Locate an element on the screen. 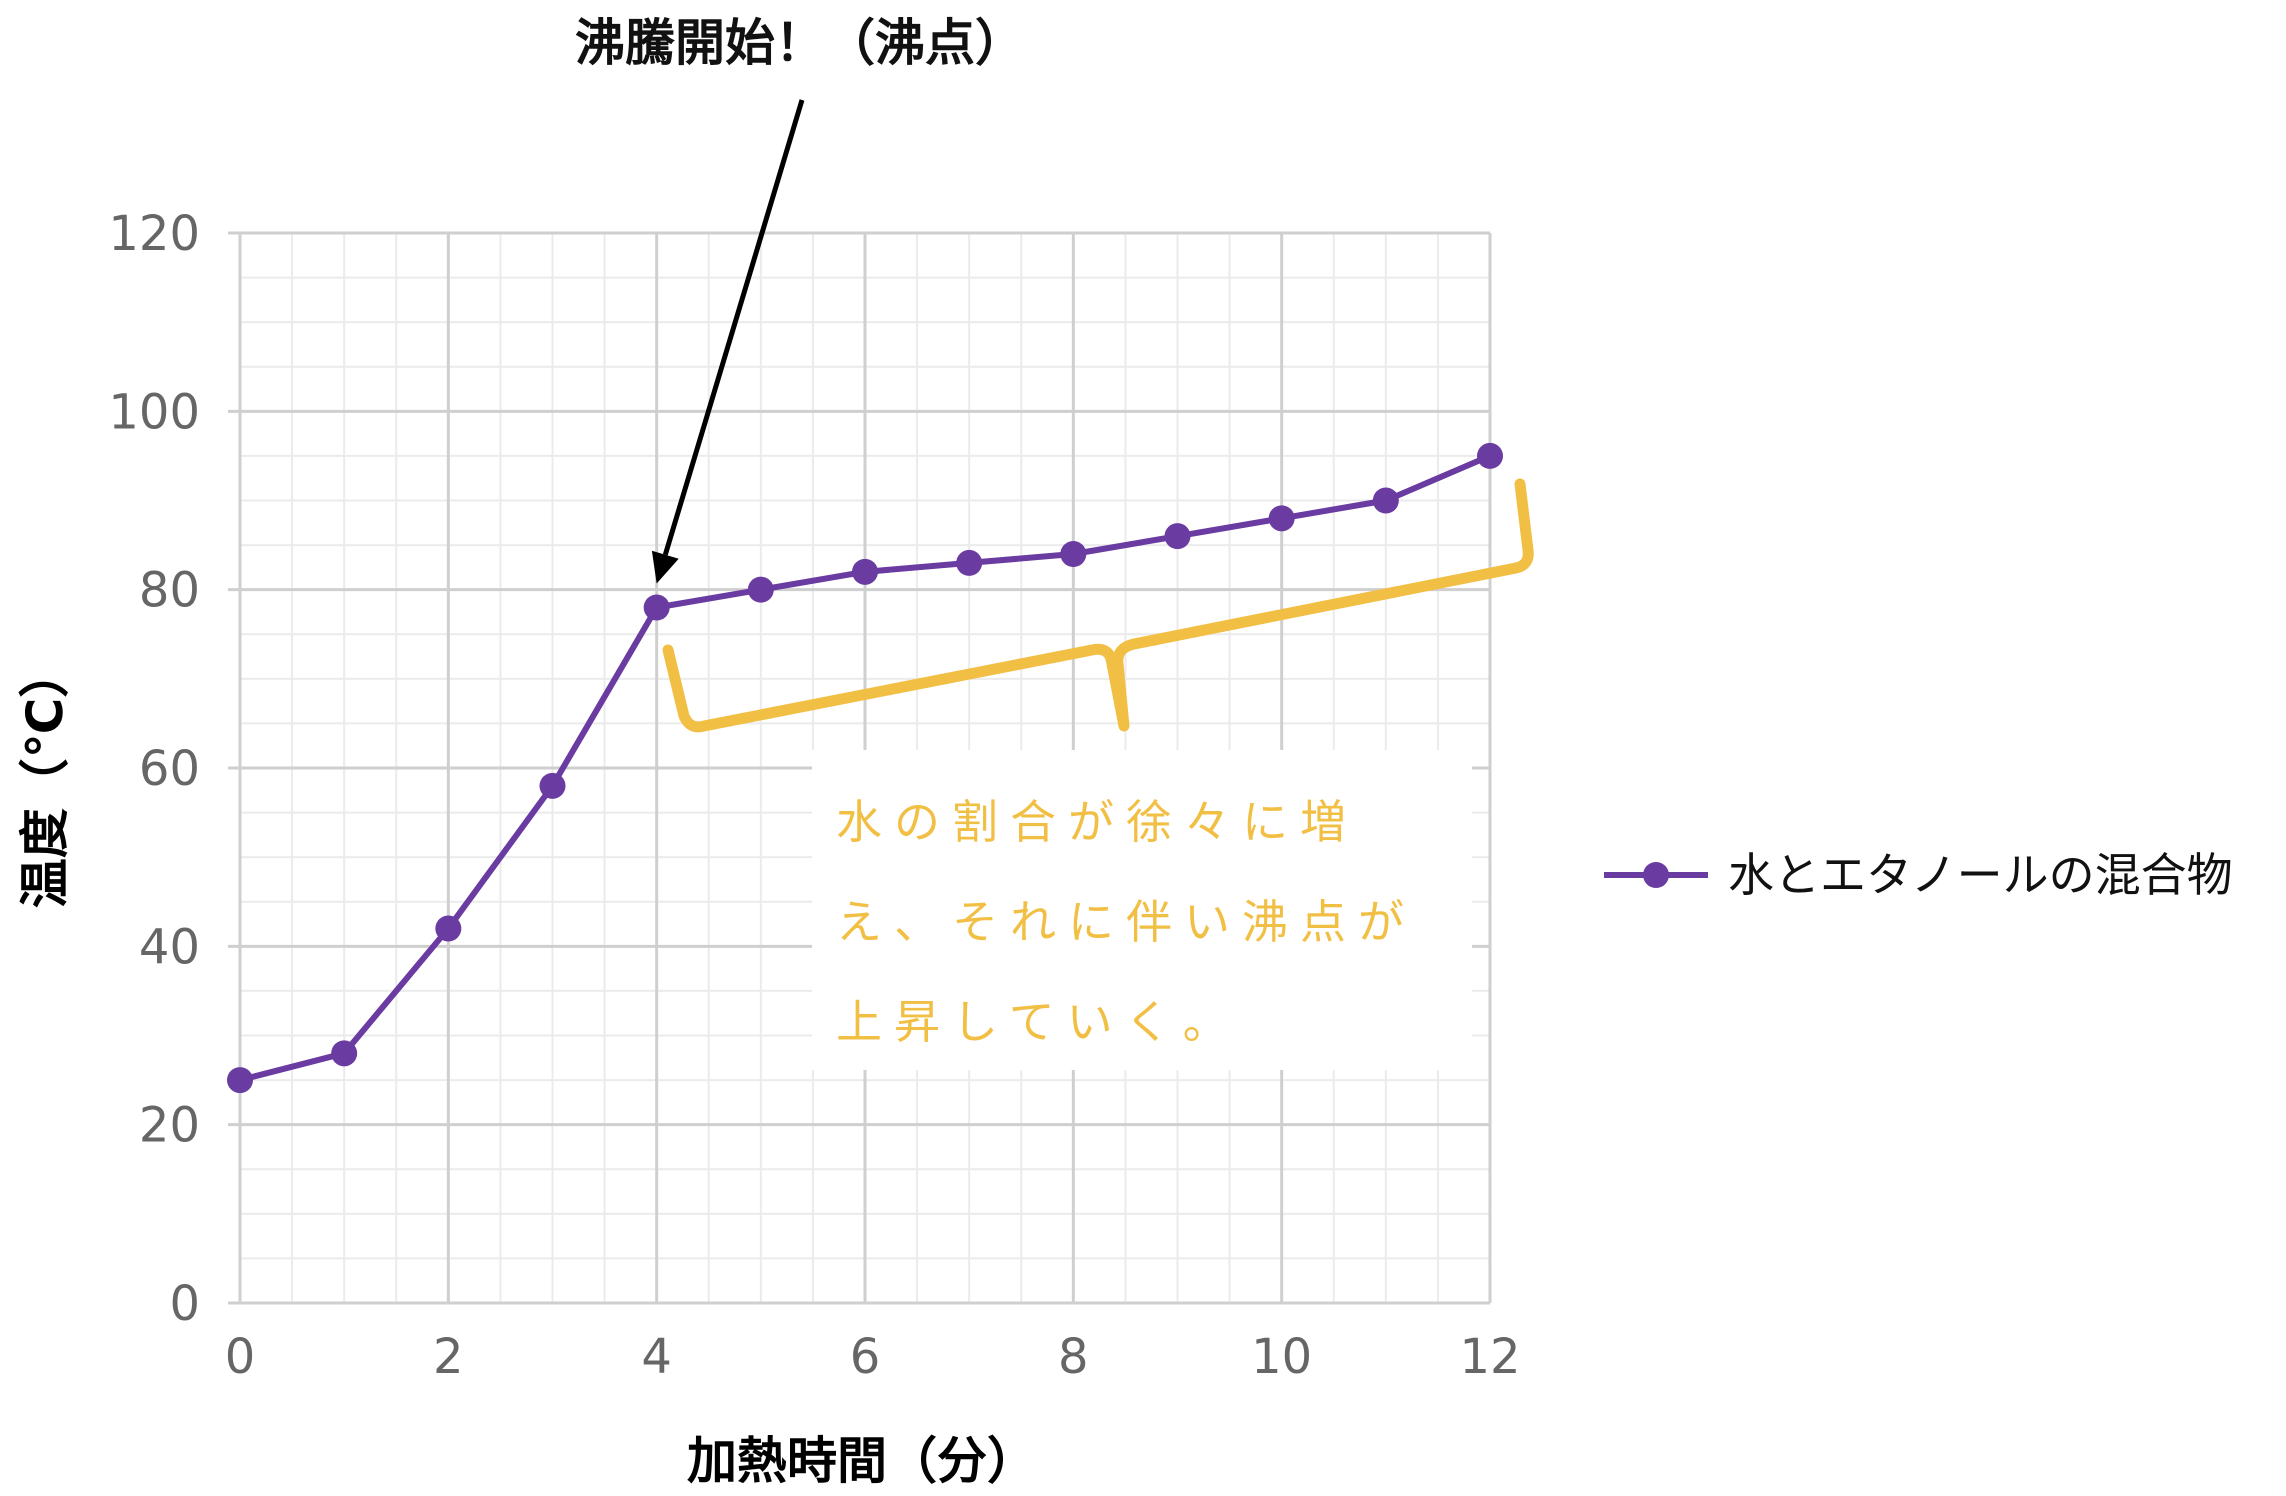  arrow-head is located at coordinates (665, 567).